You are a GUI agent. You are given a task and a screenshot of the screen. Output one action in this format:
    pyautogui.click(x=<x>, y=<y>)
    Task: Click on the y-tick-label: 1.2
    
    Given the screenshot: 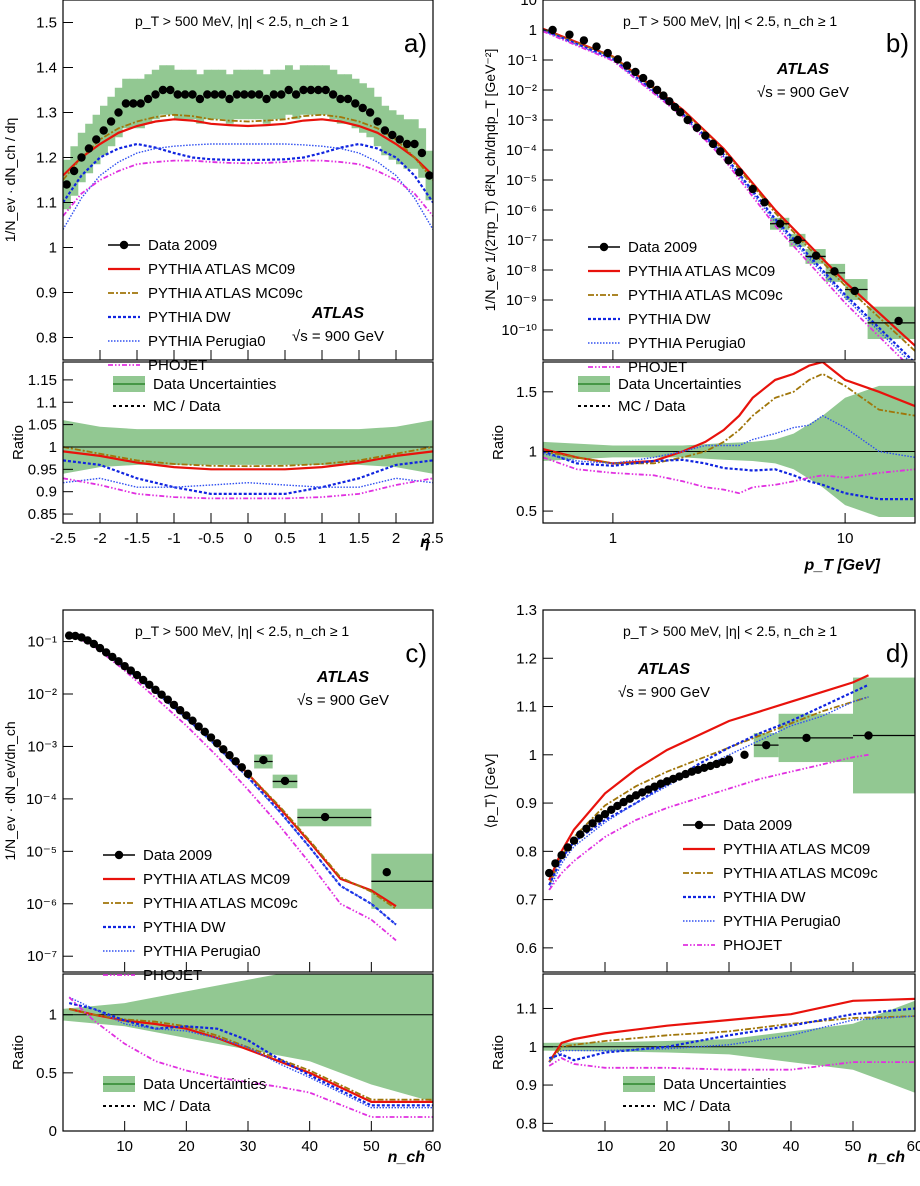 What is the action you would take?
    pyautogui.click(x=526, y=658)
    